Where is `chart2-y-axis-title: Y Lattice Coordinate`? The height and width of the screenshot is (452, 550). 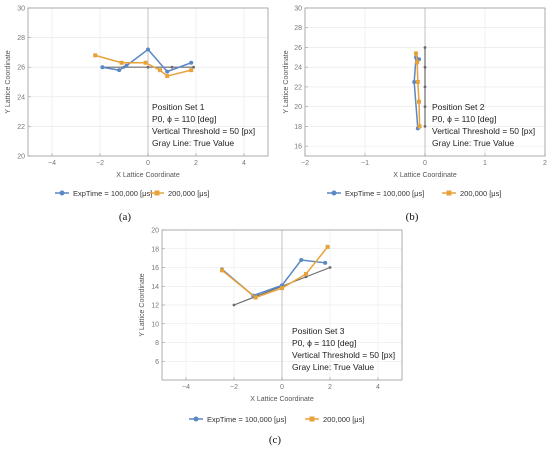 chart2-y-axis-title: Y Lattice Coordinate is located at coordinates (286, 81).